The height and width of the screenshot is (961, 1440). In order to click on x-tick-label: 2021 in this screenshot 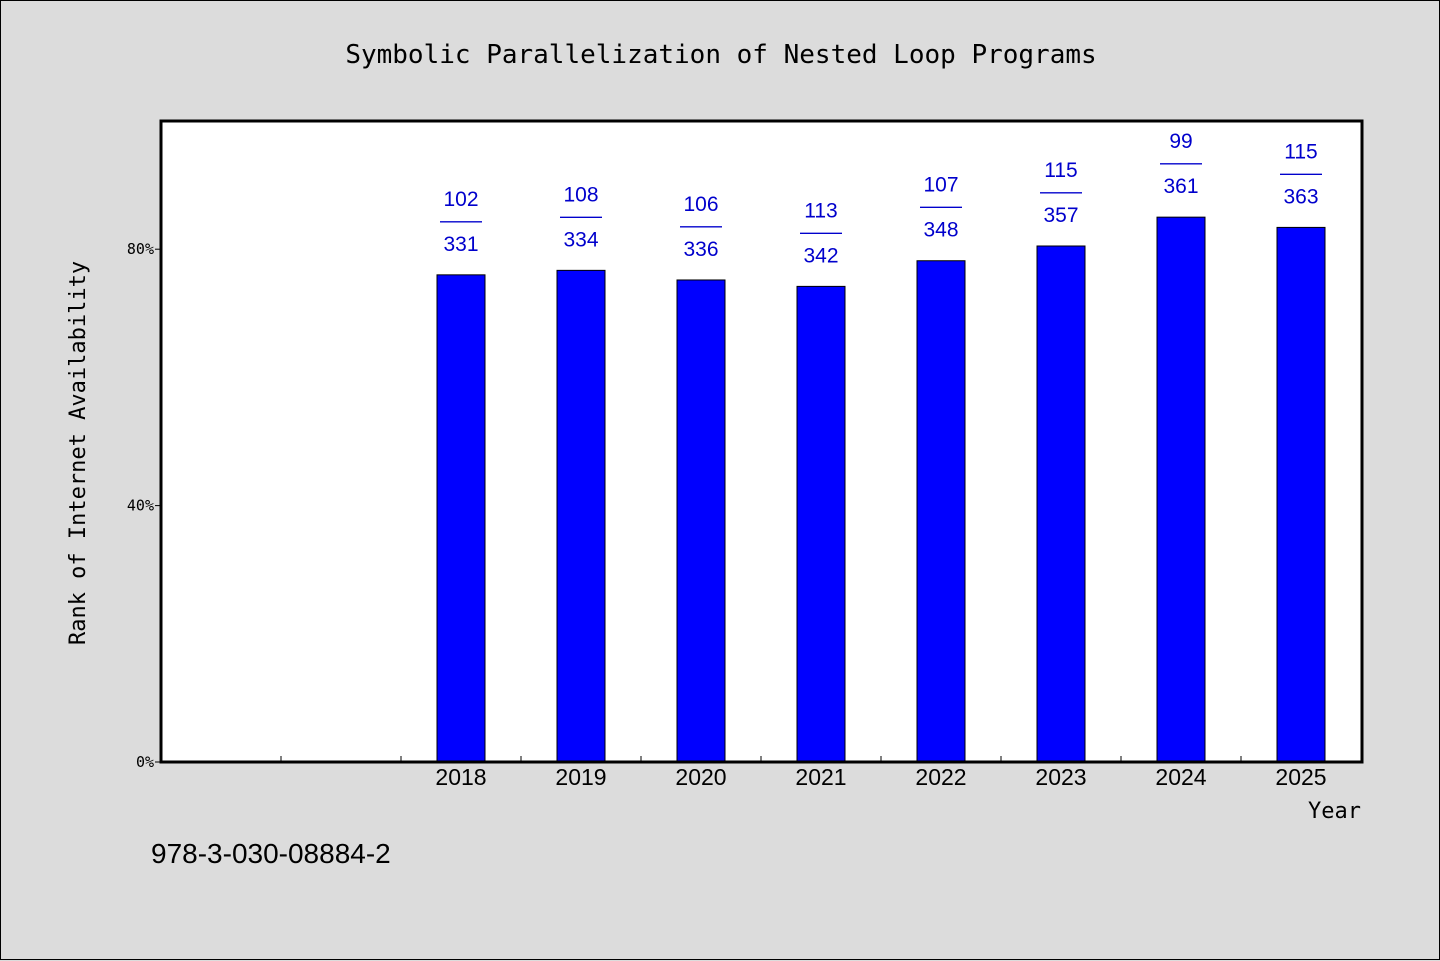, I will do `click(820, 777)`.